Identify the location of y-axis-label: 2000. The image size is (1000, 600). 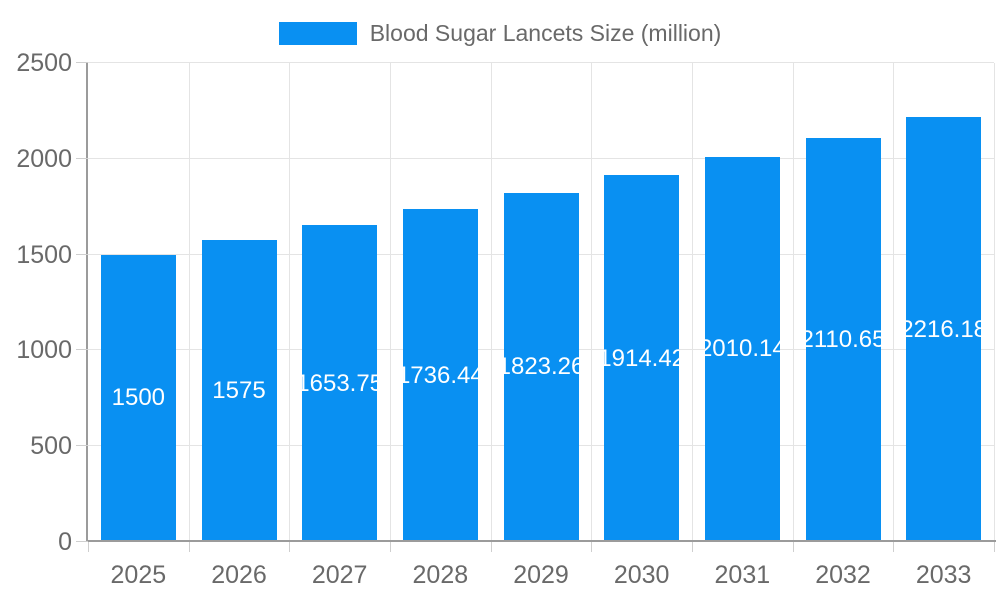
(44, 158).